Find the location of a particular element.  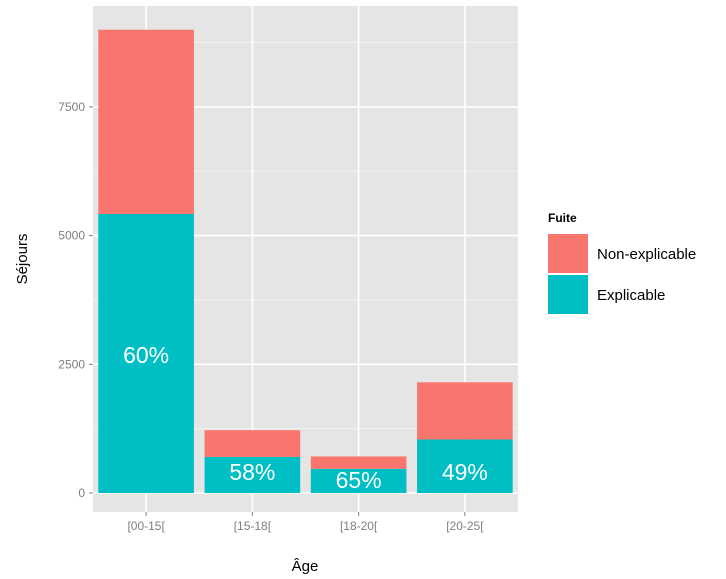

bar-percentage-label: 49% is located at coordinates (465, 472).